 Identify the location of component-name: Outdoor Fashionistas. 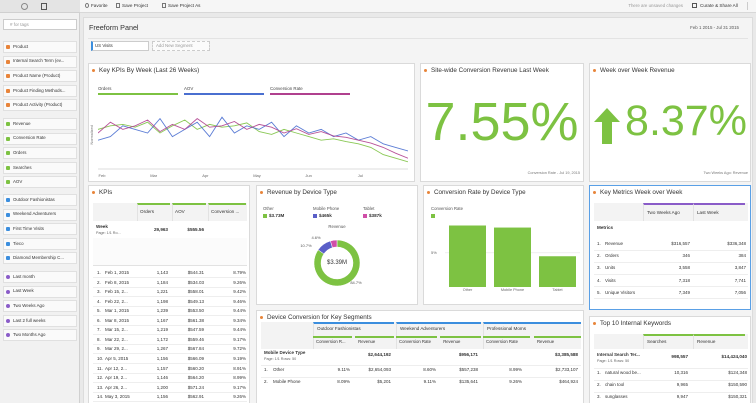
(34, 199).